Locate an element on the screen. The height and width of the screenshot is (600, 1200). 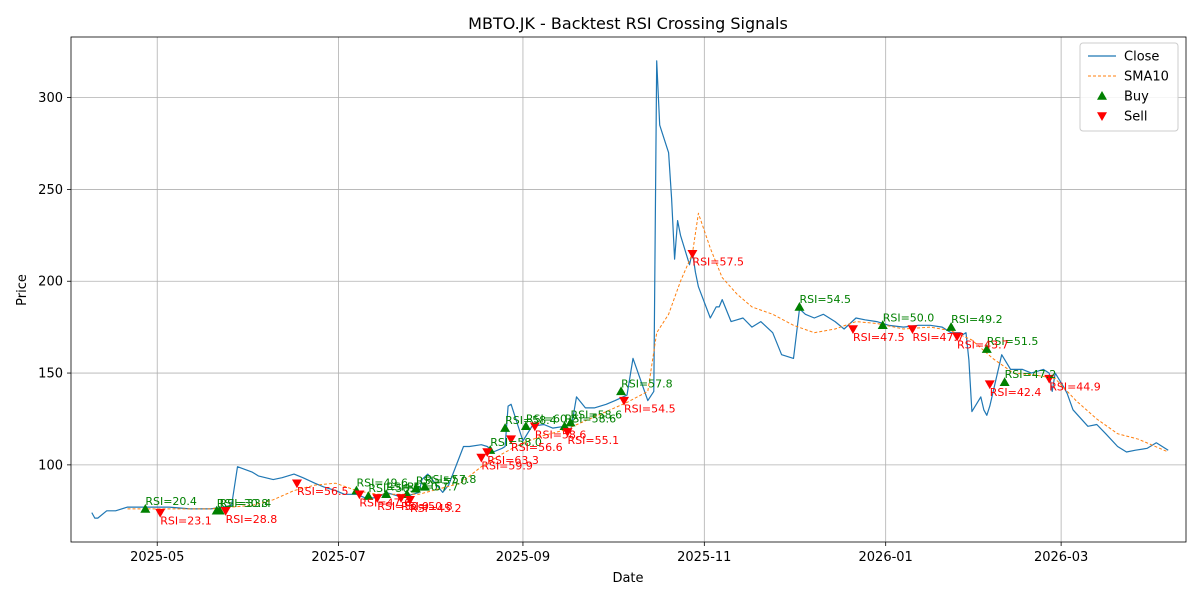
sell-signal-label: RSI=54.5 is located at coordinates (650, 409).